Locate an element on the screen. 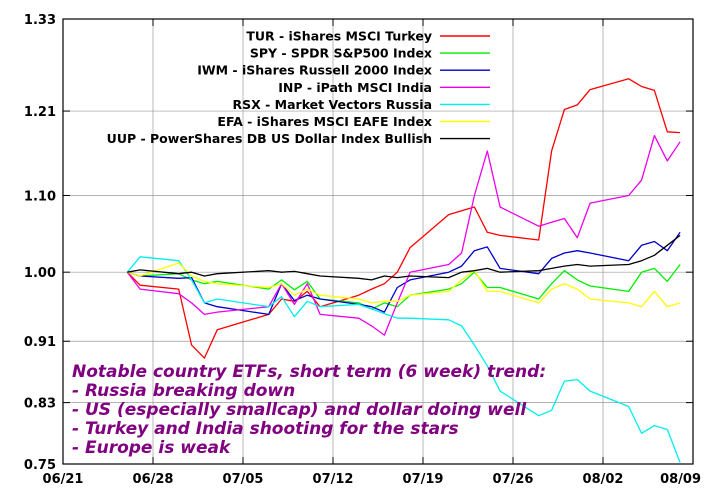 The image size is (706, 494). x-tick-label: 07/12 is located at coordinates (333, 479).